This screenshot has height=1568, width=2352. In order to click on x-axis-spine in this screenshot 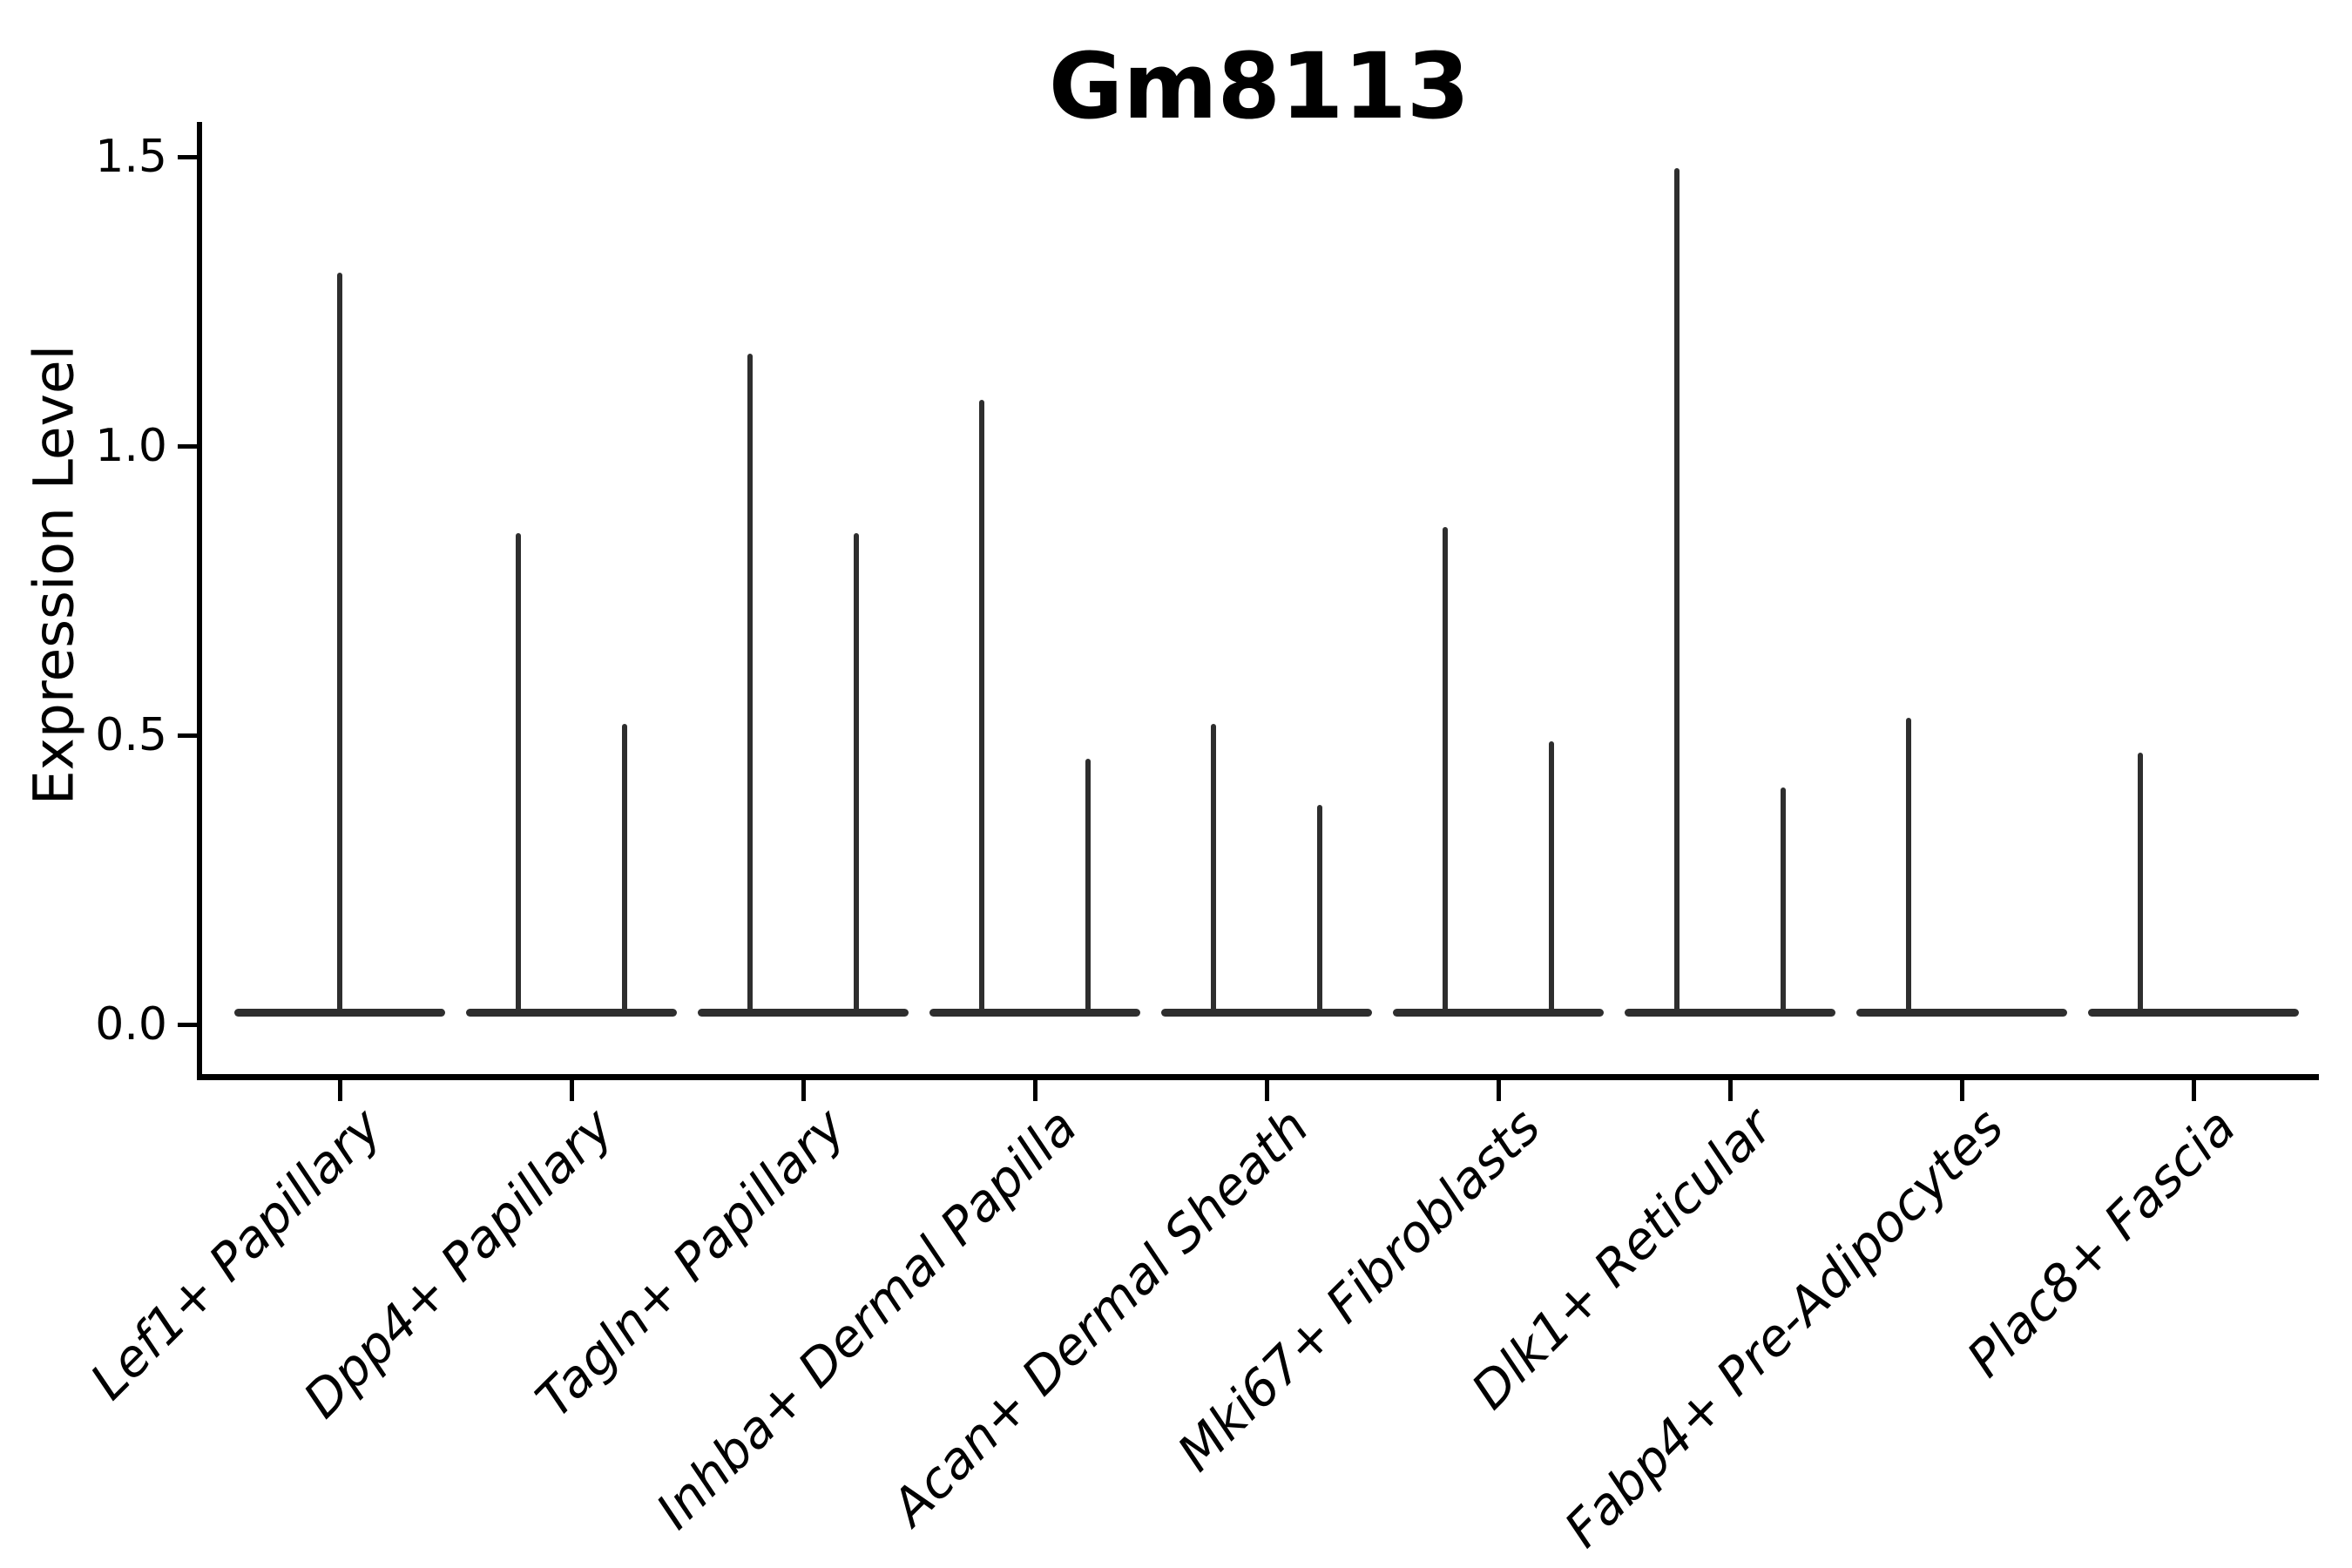, I will do `click(1258, 1077)`.